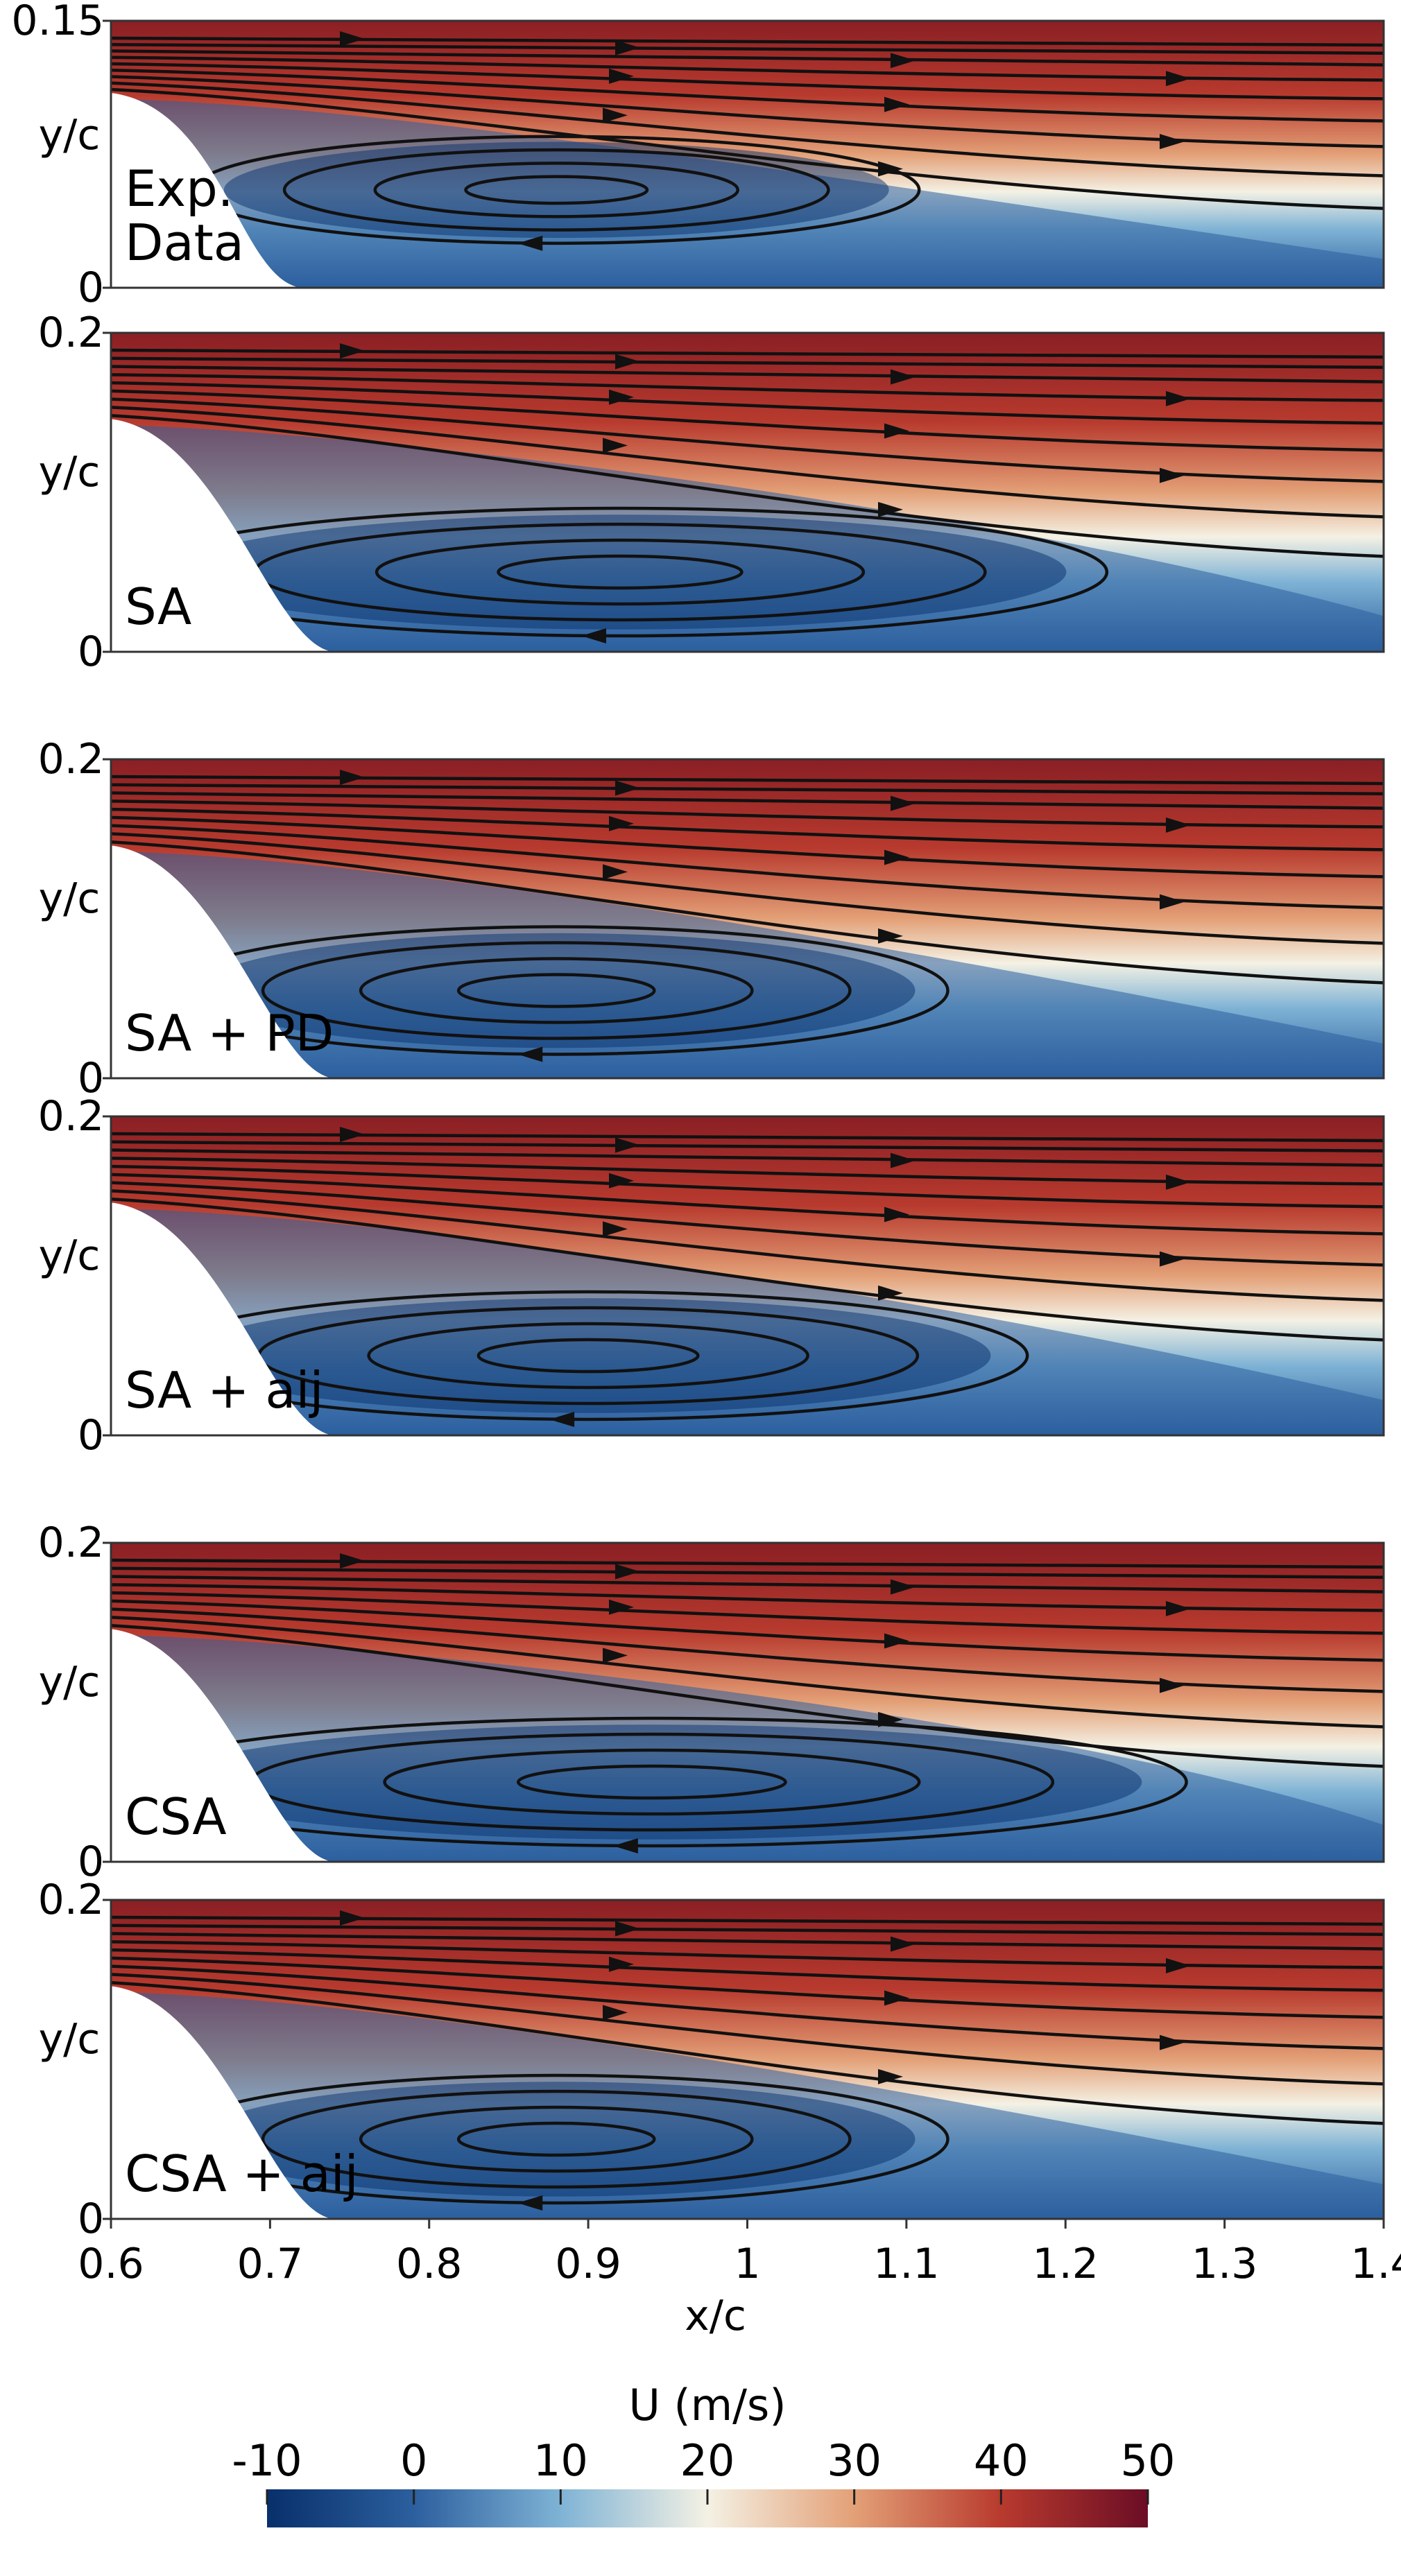 This screenshot has width=1401, height=2576. What do you see at coordinates (588, 2264) in the screenshot?
I see `x-tick-label: 0.9` at bounding box center [588, 2264].